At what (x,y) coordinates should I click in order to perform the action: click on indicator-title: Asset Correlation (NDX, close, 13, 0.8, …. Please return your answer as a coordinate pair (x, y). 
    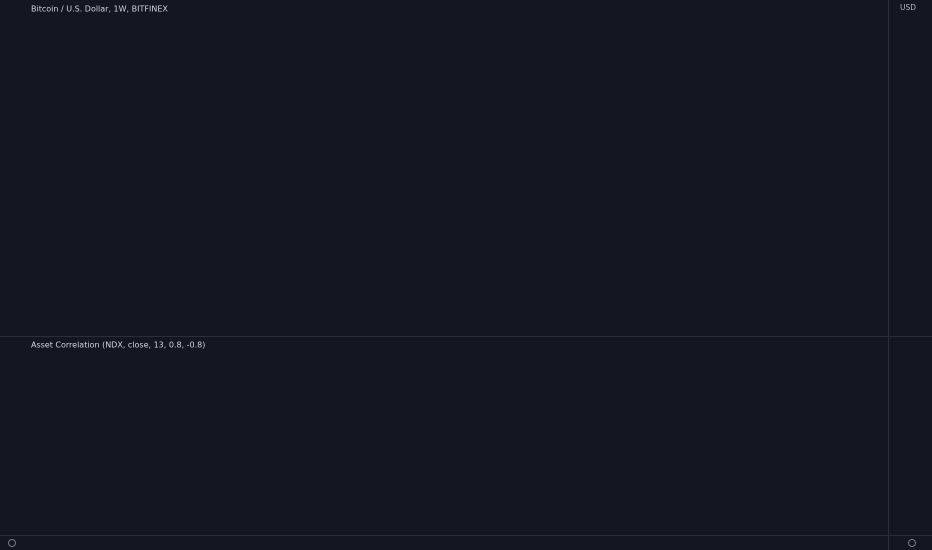
    Looking at the image, I should click on (118, 345).